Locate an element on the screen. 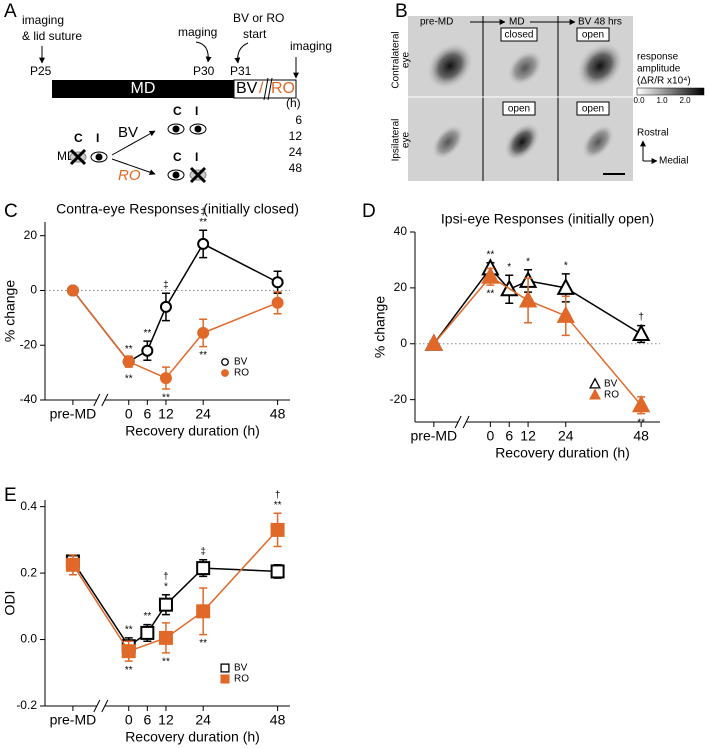 The height and width of the screenshot is (748, 709). age-label: P31 is located at coordinates (241, 71).